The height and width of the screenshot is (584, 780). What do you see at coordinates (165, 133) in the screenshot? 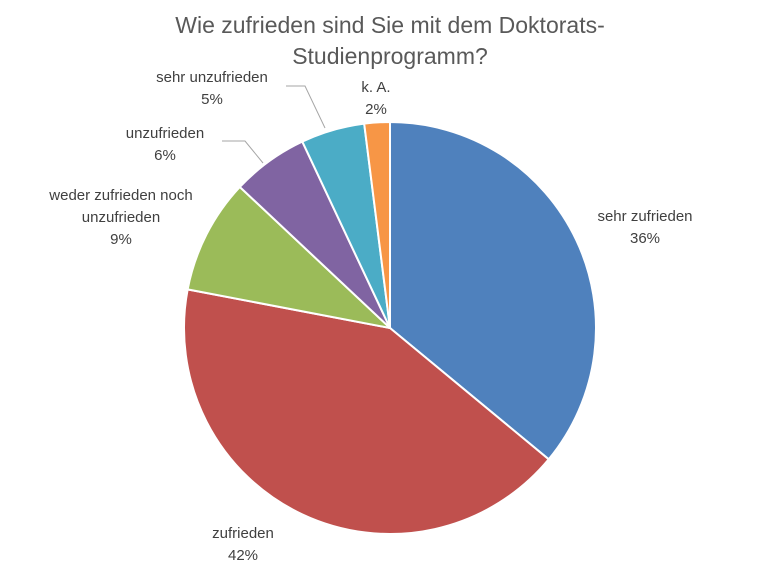
I see `category-label: unzufrieden` at bounding box center [165, 133].